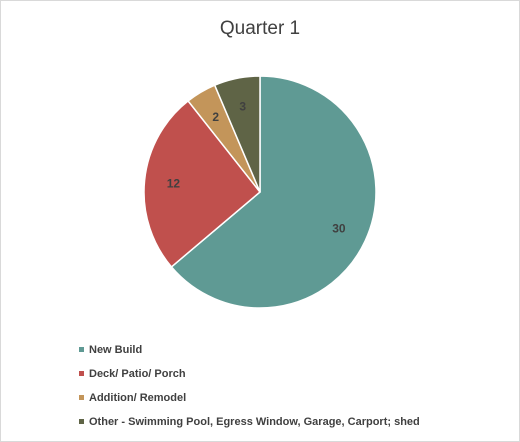  What do you see at coordinates (138, 397) in the screenshot?
I see `legend-label: Addition/ Remodel` at bounding box center [138, 397].